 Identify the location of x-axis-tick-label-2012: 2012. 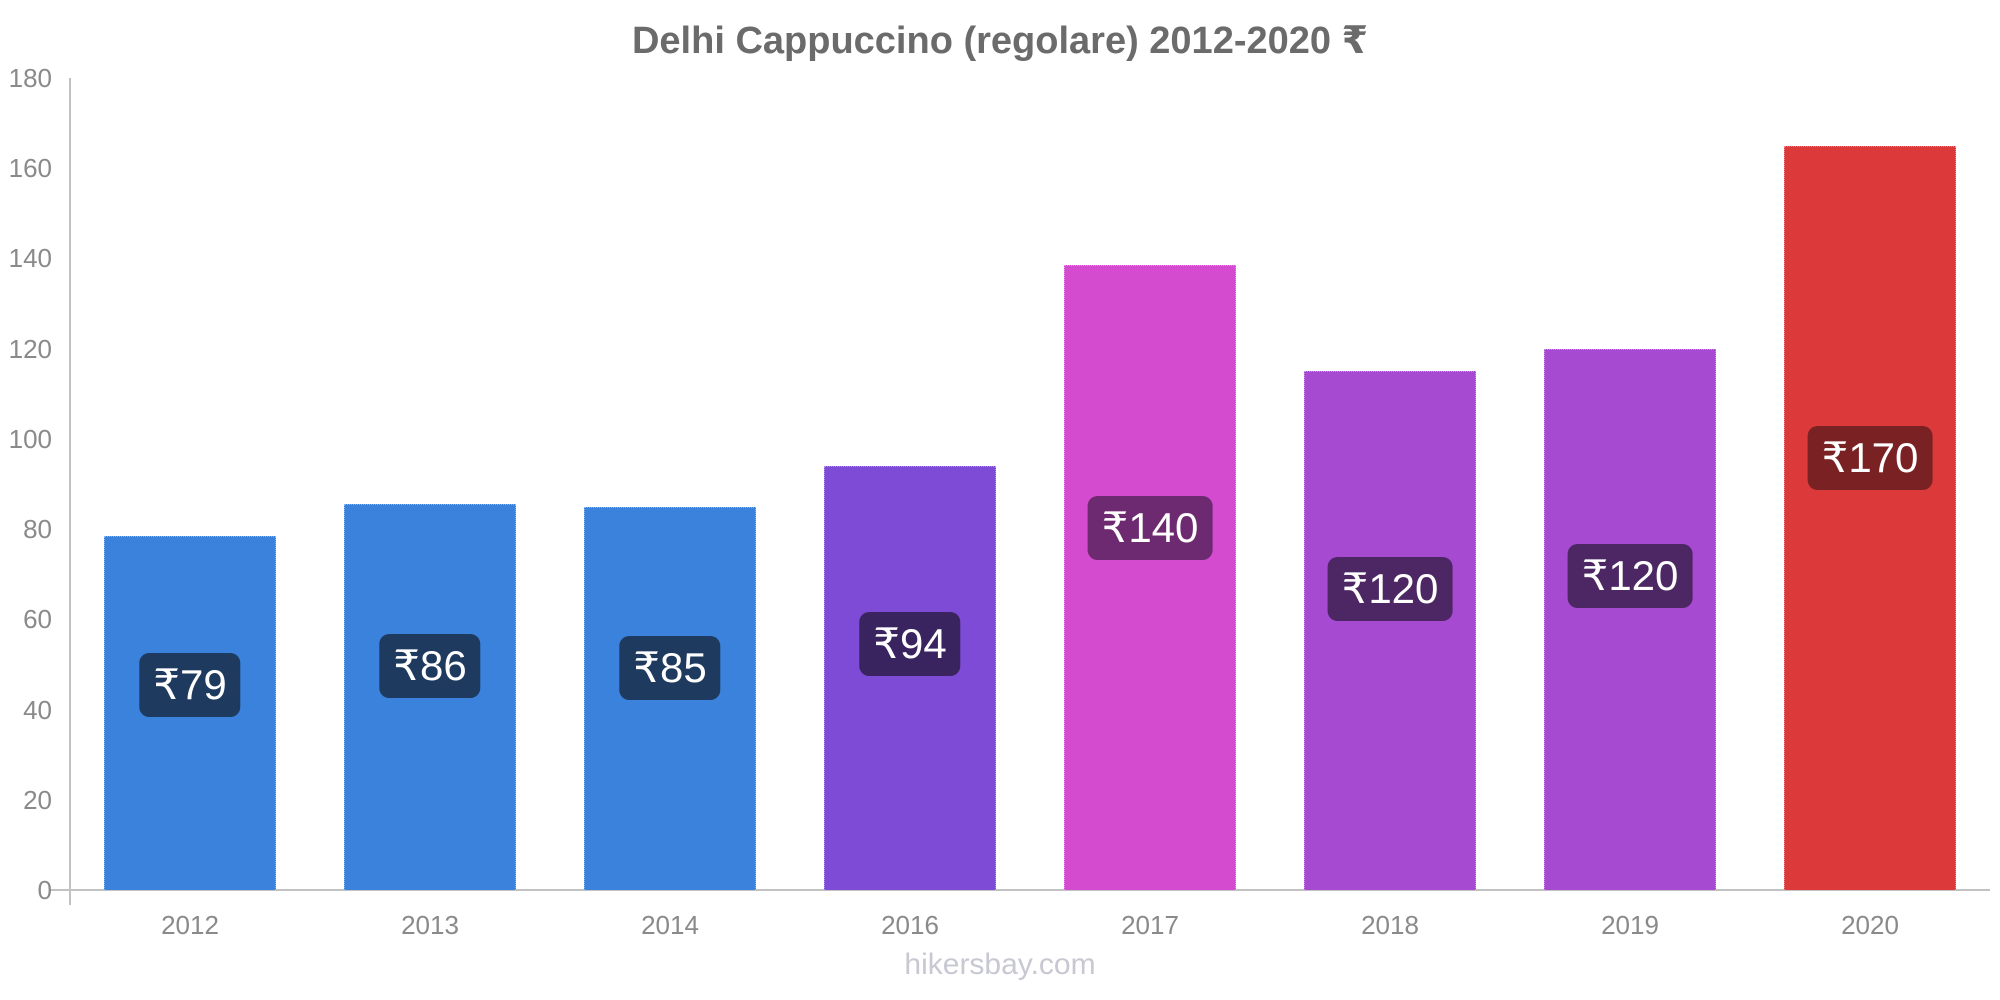
(190, 925).